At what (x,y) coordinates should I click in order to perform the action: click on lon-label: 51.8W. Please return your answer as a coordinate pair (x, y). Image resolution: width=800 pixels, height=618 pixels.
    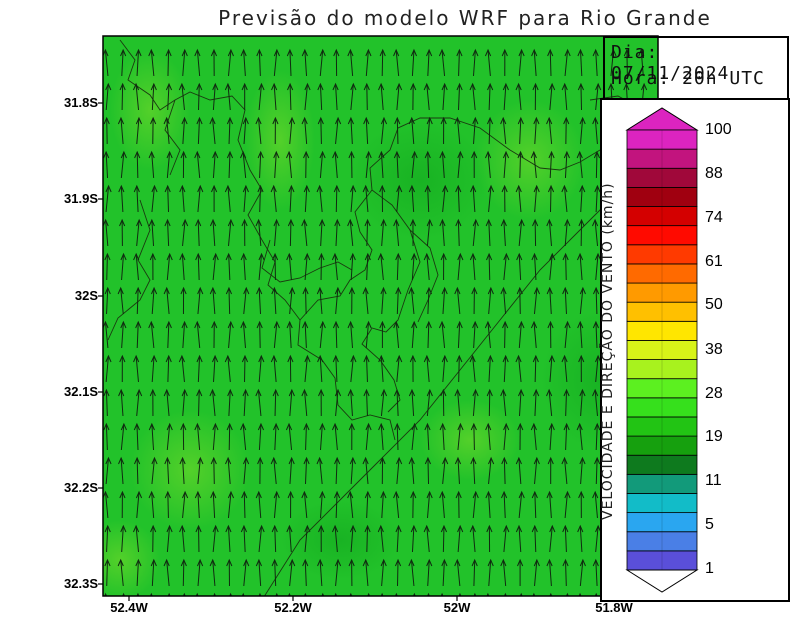
    Looking at the image, I should click on (614, 607).